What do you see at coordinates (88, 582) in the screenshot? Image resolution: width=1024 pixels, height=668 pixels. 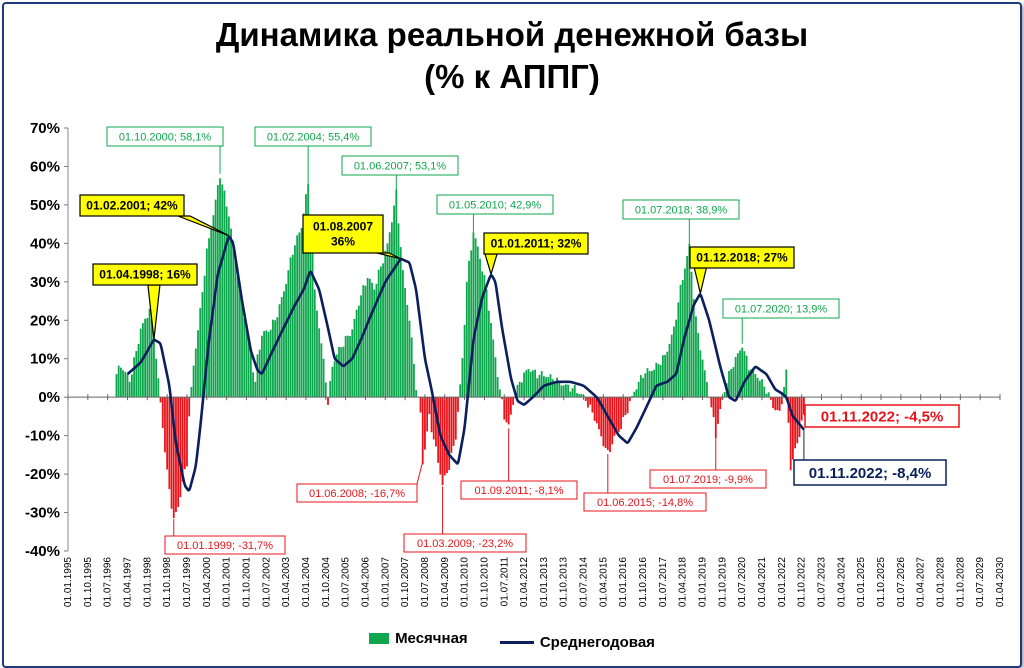 I see `x-tick-label: 01.10.1995` at bounding box center [88, 582].